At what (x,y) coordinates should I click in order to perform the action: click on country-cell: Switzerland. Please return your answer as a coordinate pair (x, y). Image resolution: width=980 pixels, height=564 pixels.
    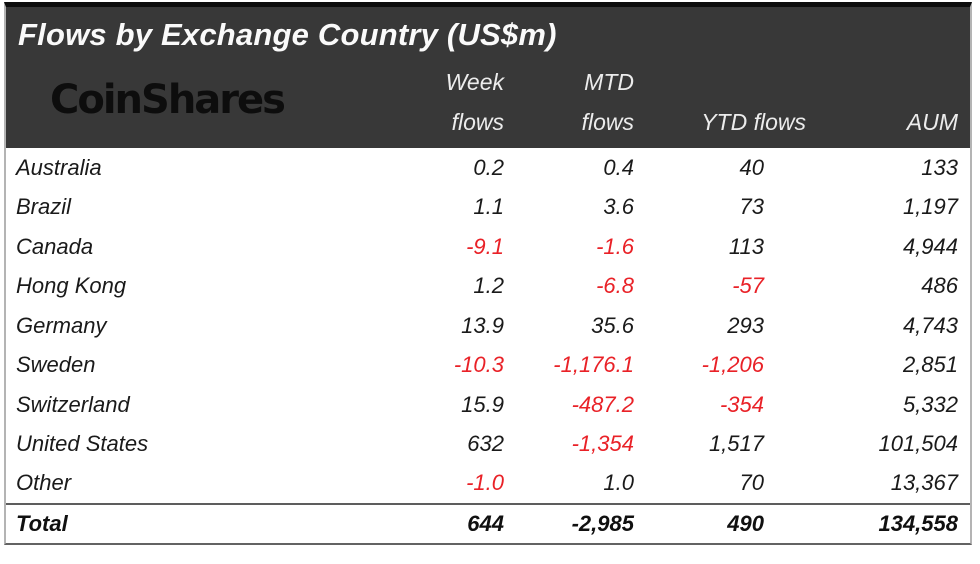
    Looking at the image, I should click on (73, 404).